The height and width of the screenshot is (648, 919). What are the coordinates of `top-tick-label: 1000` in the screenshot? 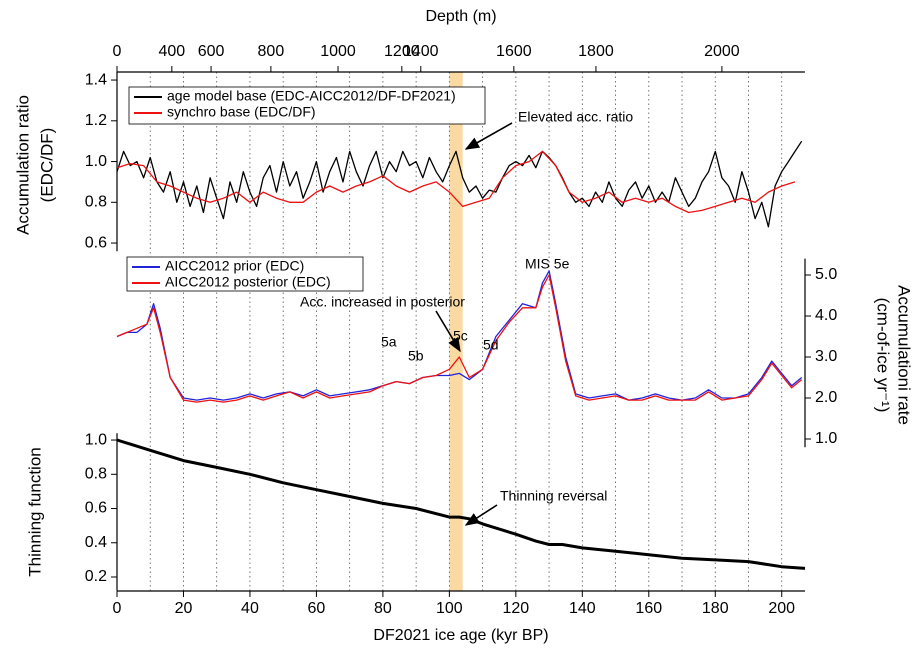 It's located at (338, 51).